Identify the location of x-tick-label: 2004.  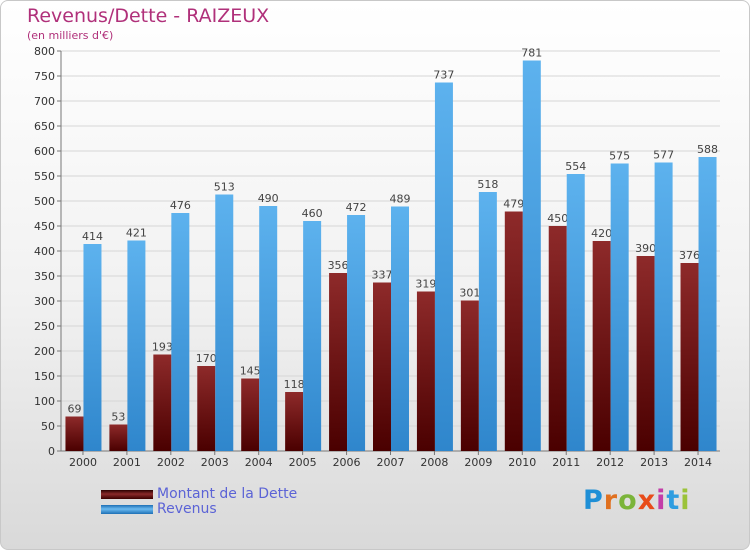
(259, 462).